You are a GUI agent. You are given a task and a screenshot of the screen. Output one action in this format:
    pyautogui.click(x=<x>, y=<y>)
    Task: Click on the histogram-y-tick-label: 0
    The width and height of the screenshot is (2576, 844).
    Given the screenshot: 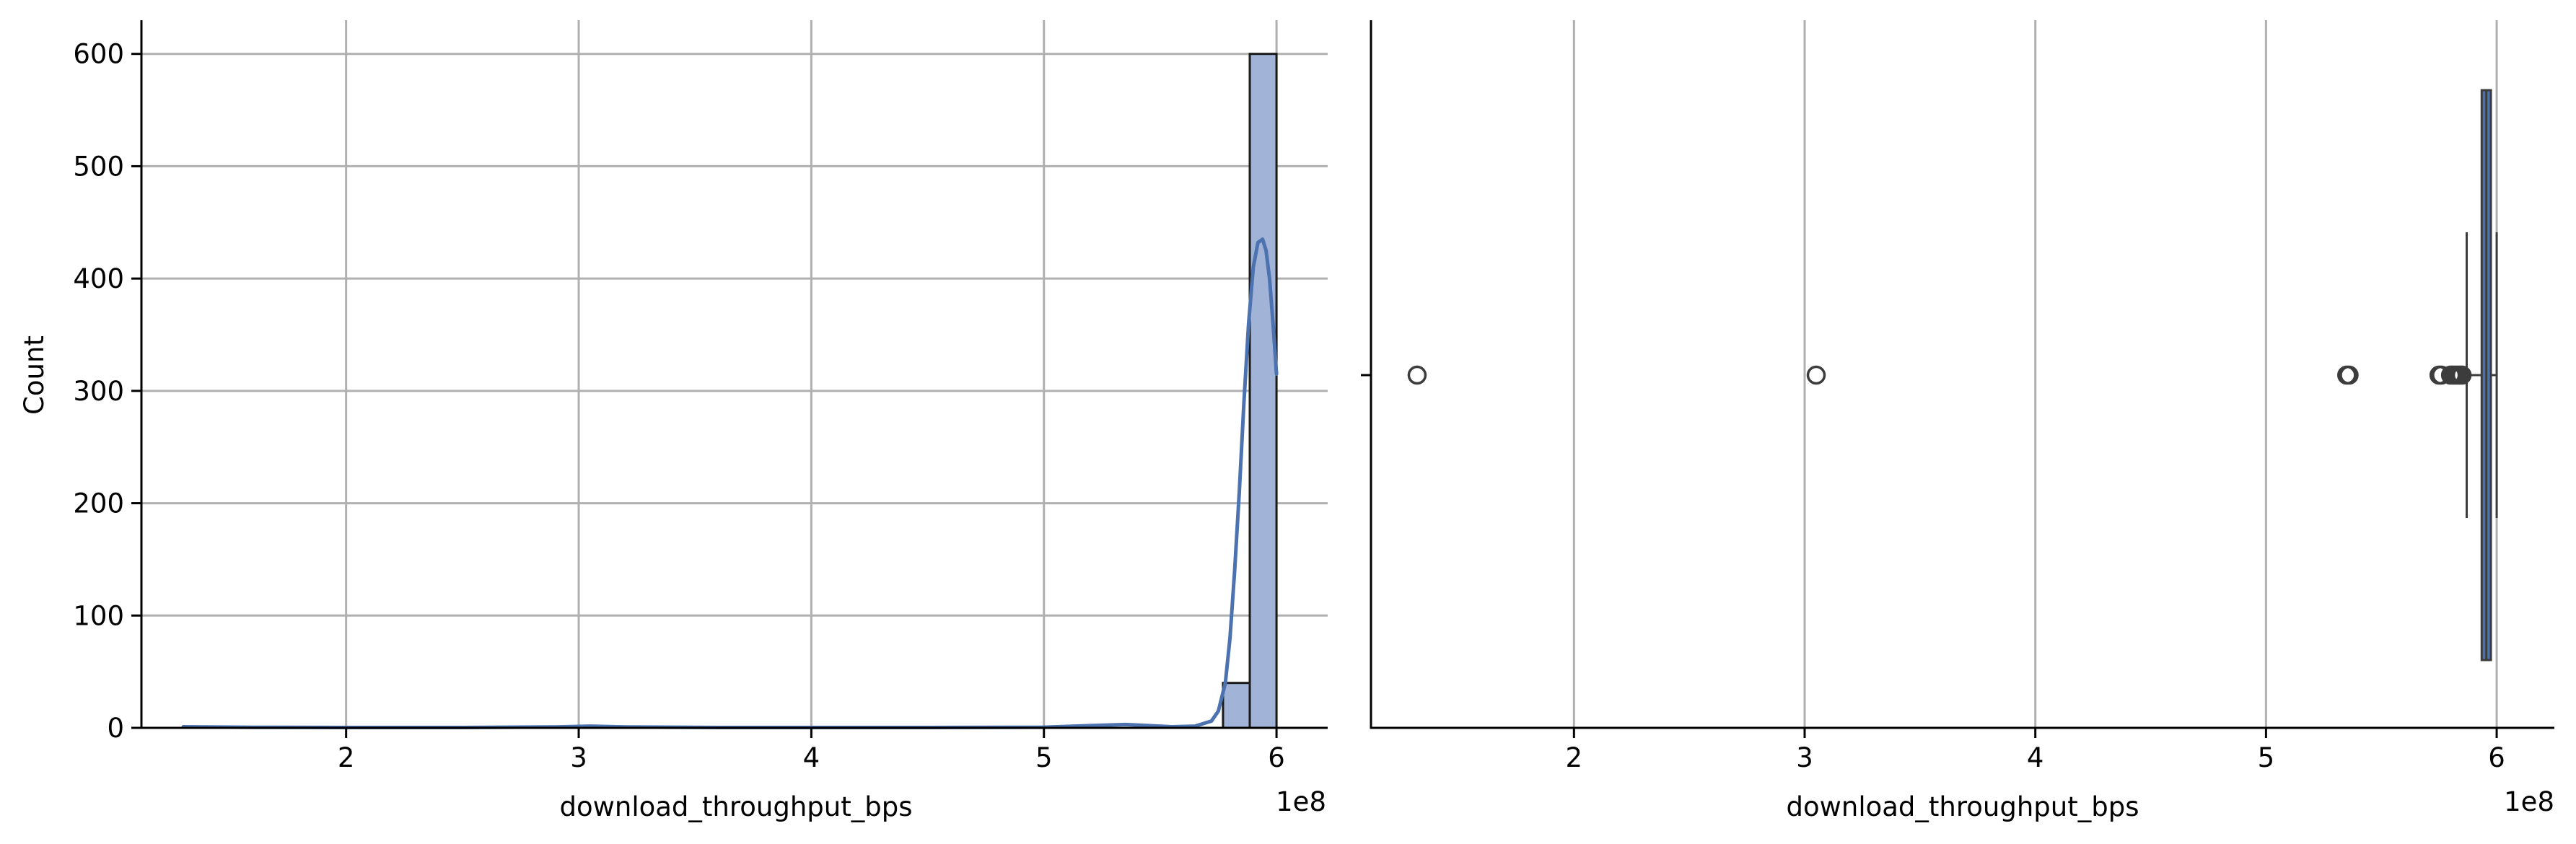 What is the action you would take?
    pyautogui.click(x=115, y=728)
    